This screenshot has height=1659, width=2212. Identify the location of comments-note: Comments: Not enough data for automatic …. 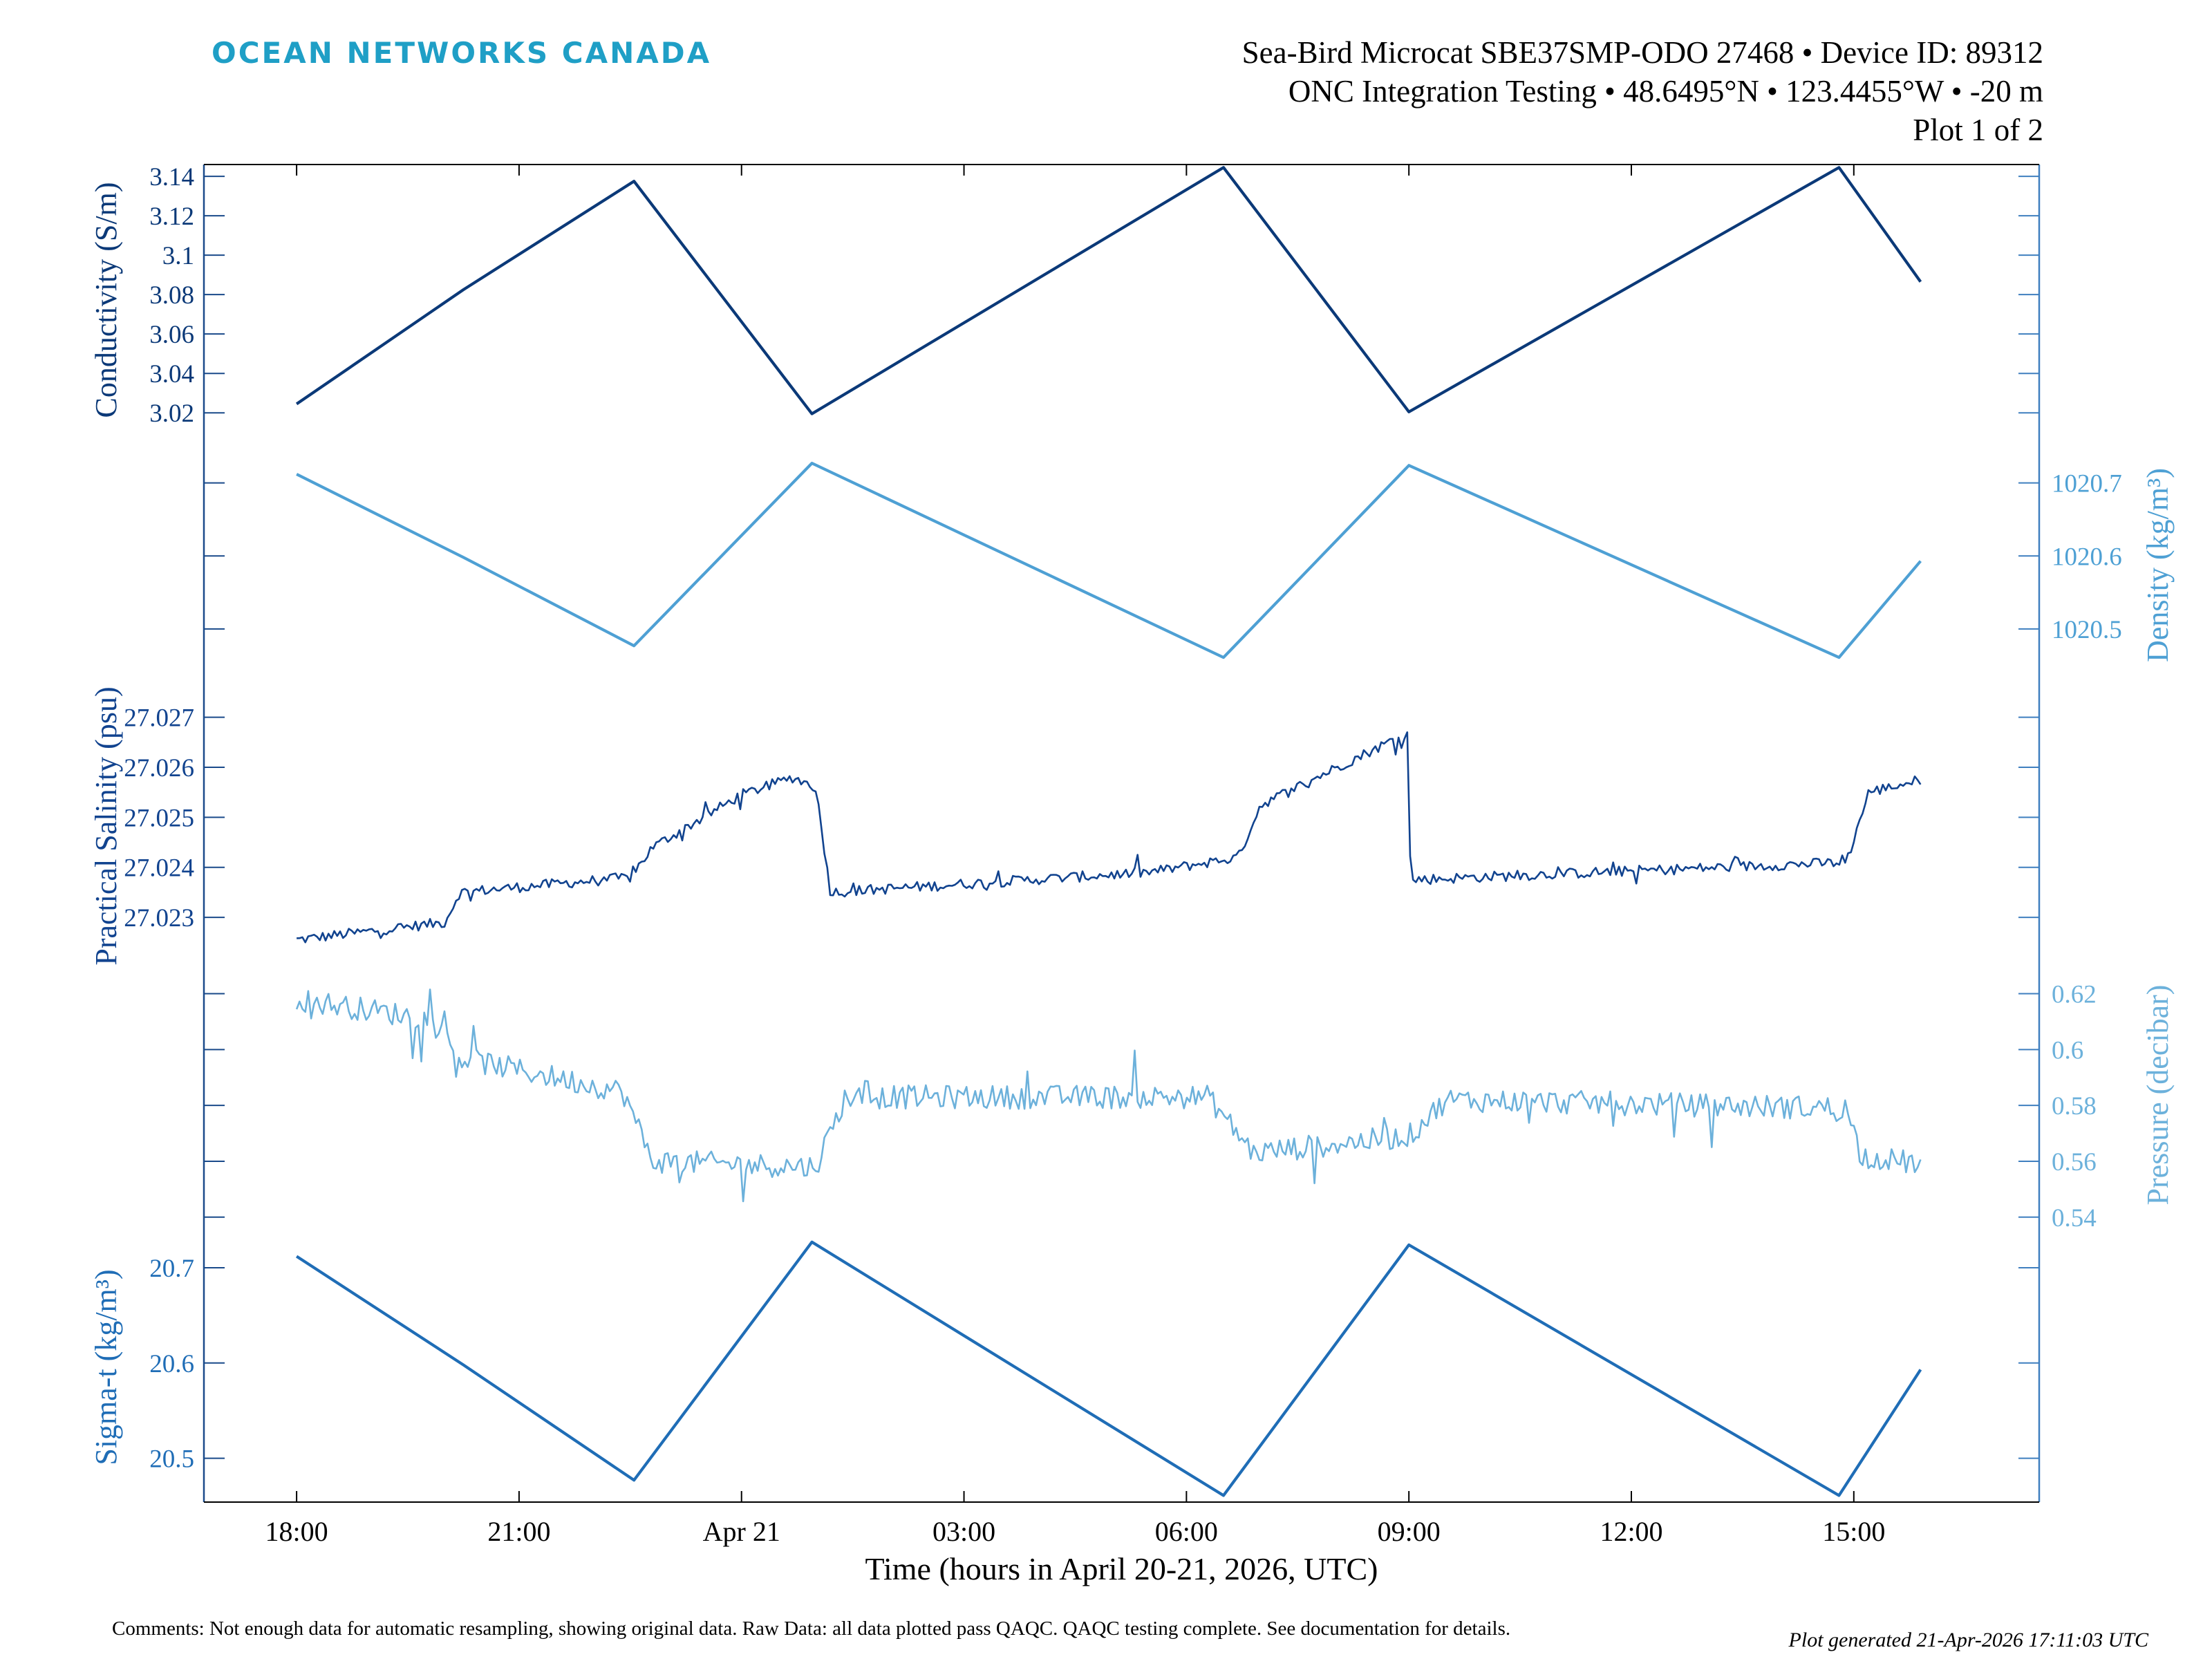
(812, 1629).